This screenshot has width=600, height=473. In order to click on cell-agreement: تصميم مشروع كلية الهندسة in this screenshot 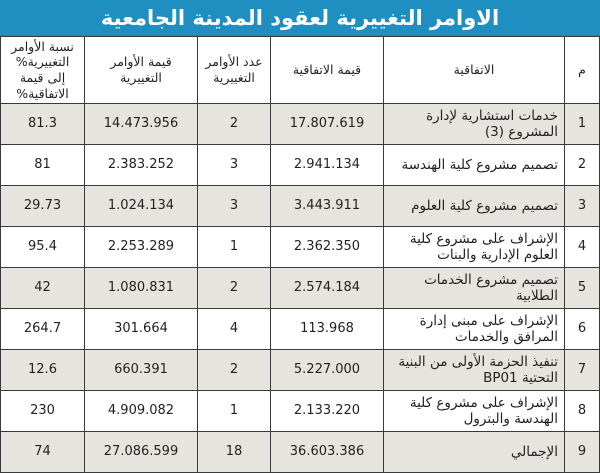, I will do `click(474, 165)`.